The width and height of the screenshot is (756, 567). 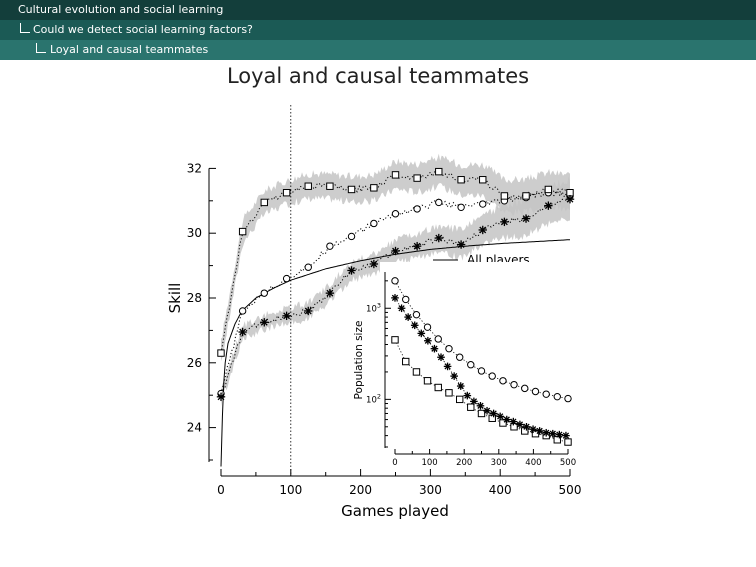 What do you see at coordinates (500, 490) in the screenshot?
I see `x-tick-label: 400` at bounding box center [500, 490].